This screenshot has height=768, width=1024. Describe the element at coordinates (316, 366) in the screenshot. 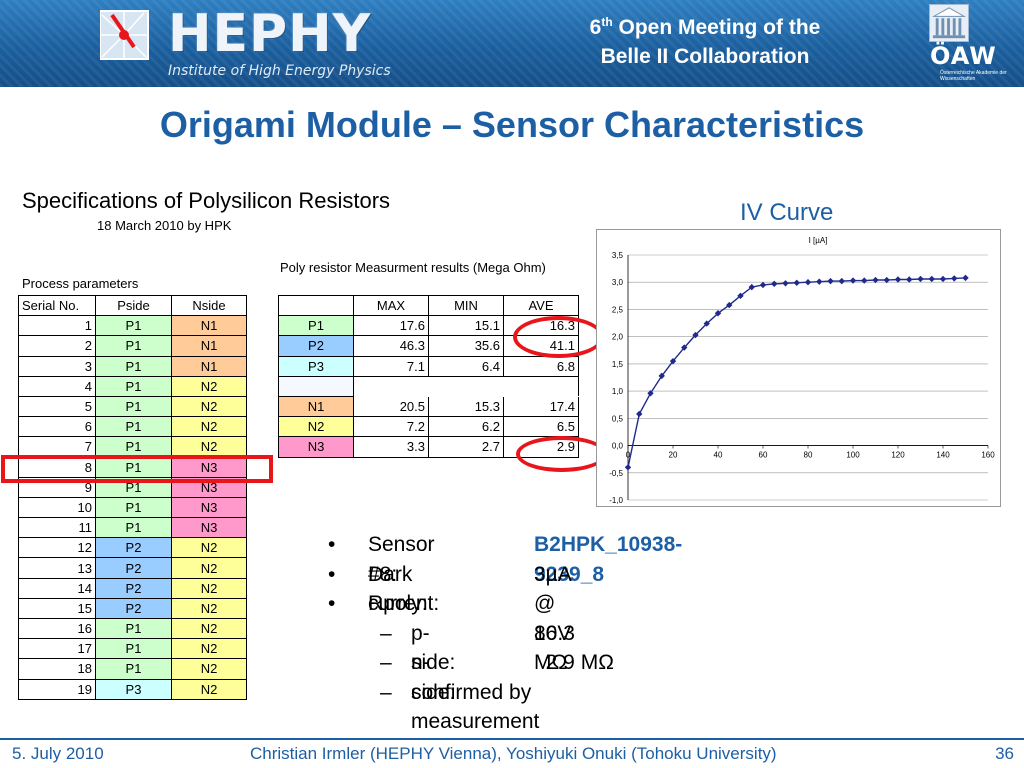

I see `name-cell: P3` at that location.